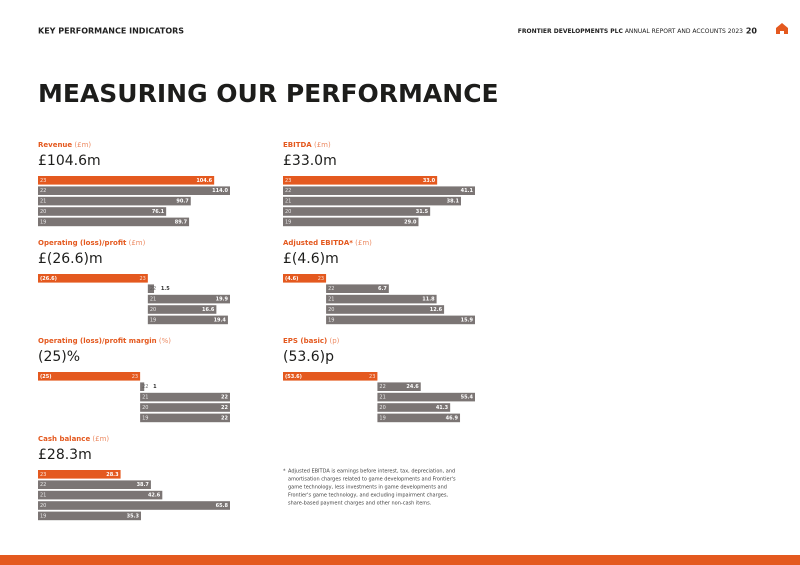 Image resolution: width=800 pixels, height=565 pixels. I want to click on bar-value-label: 28.3, so click(112, 475).